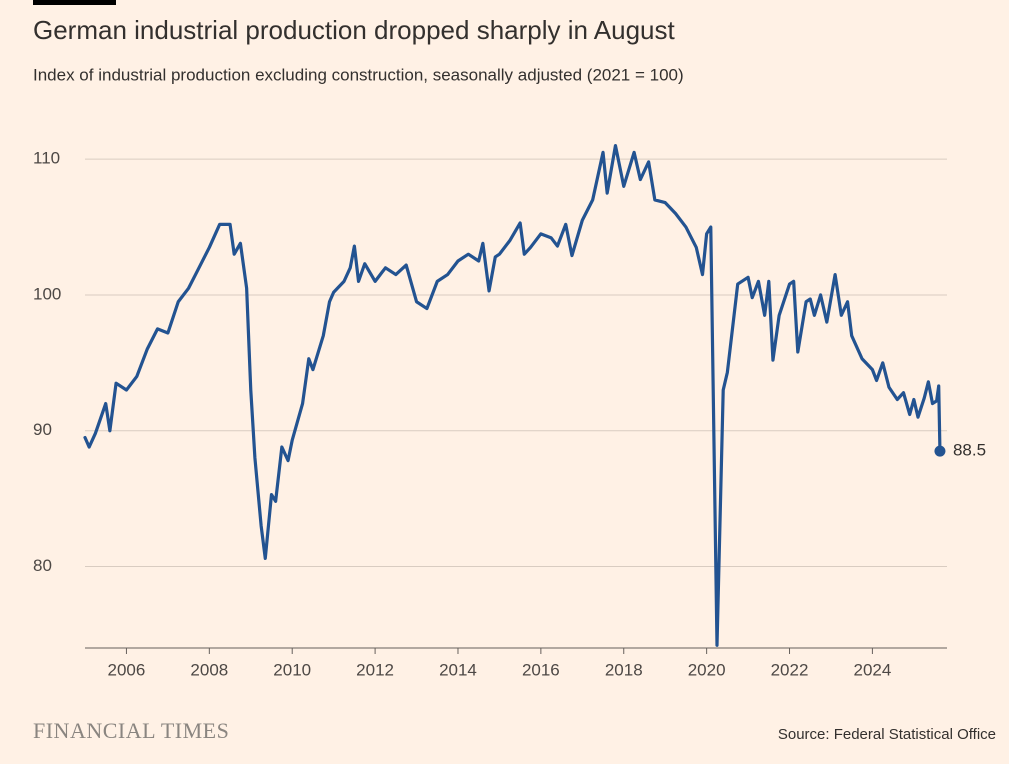 The width and height of the screenshot is (1009, 764). I want to click on logo: FINANCIAL TIMES, so click(131, 730).